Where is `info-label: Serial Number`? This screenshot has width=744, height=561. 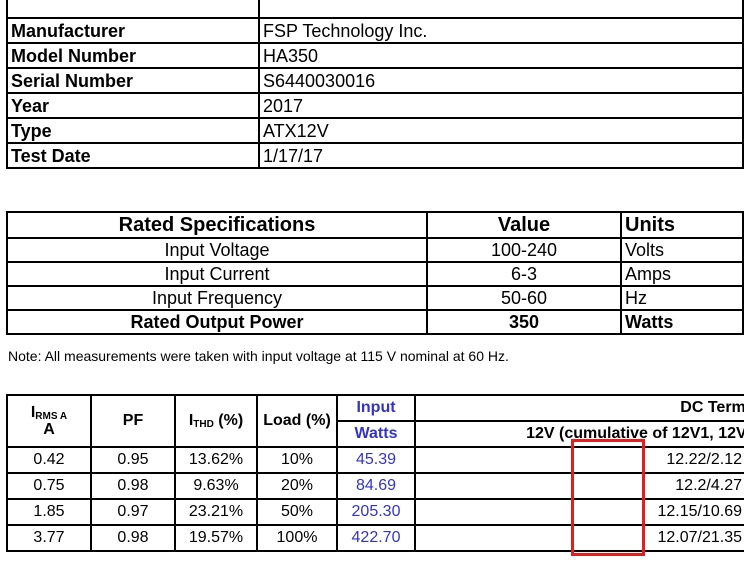
info-label: Serial Number is located at coordinates (133, 80).